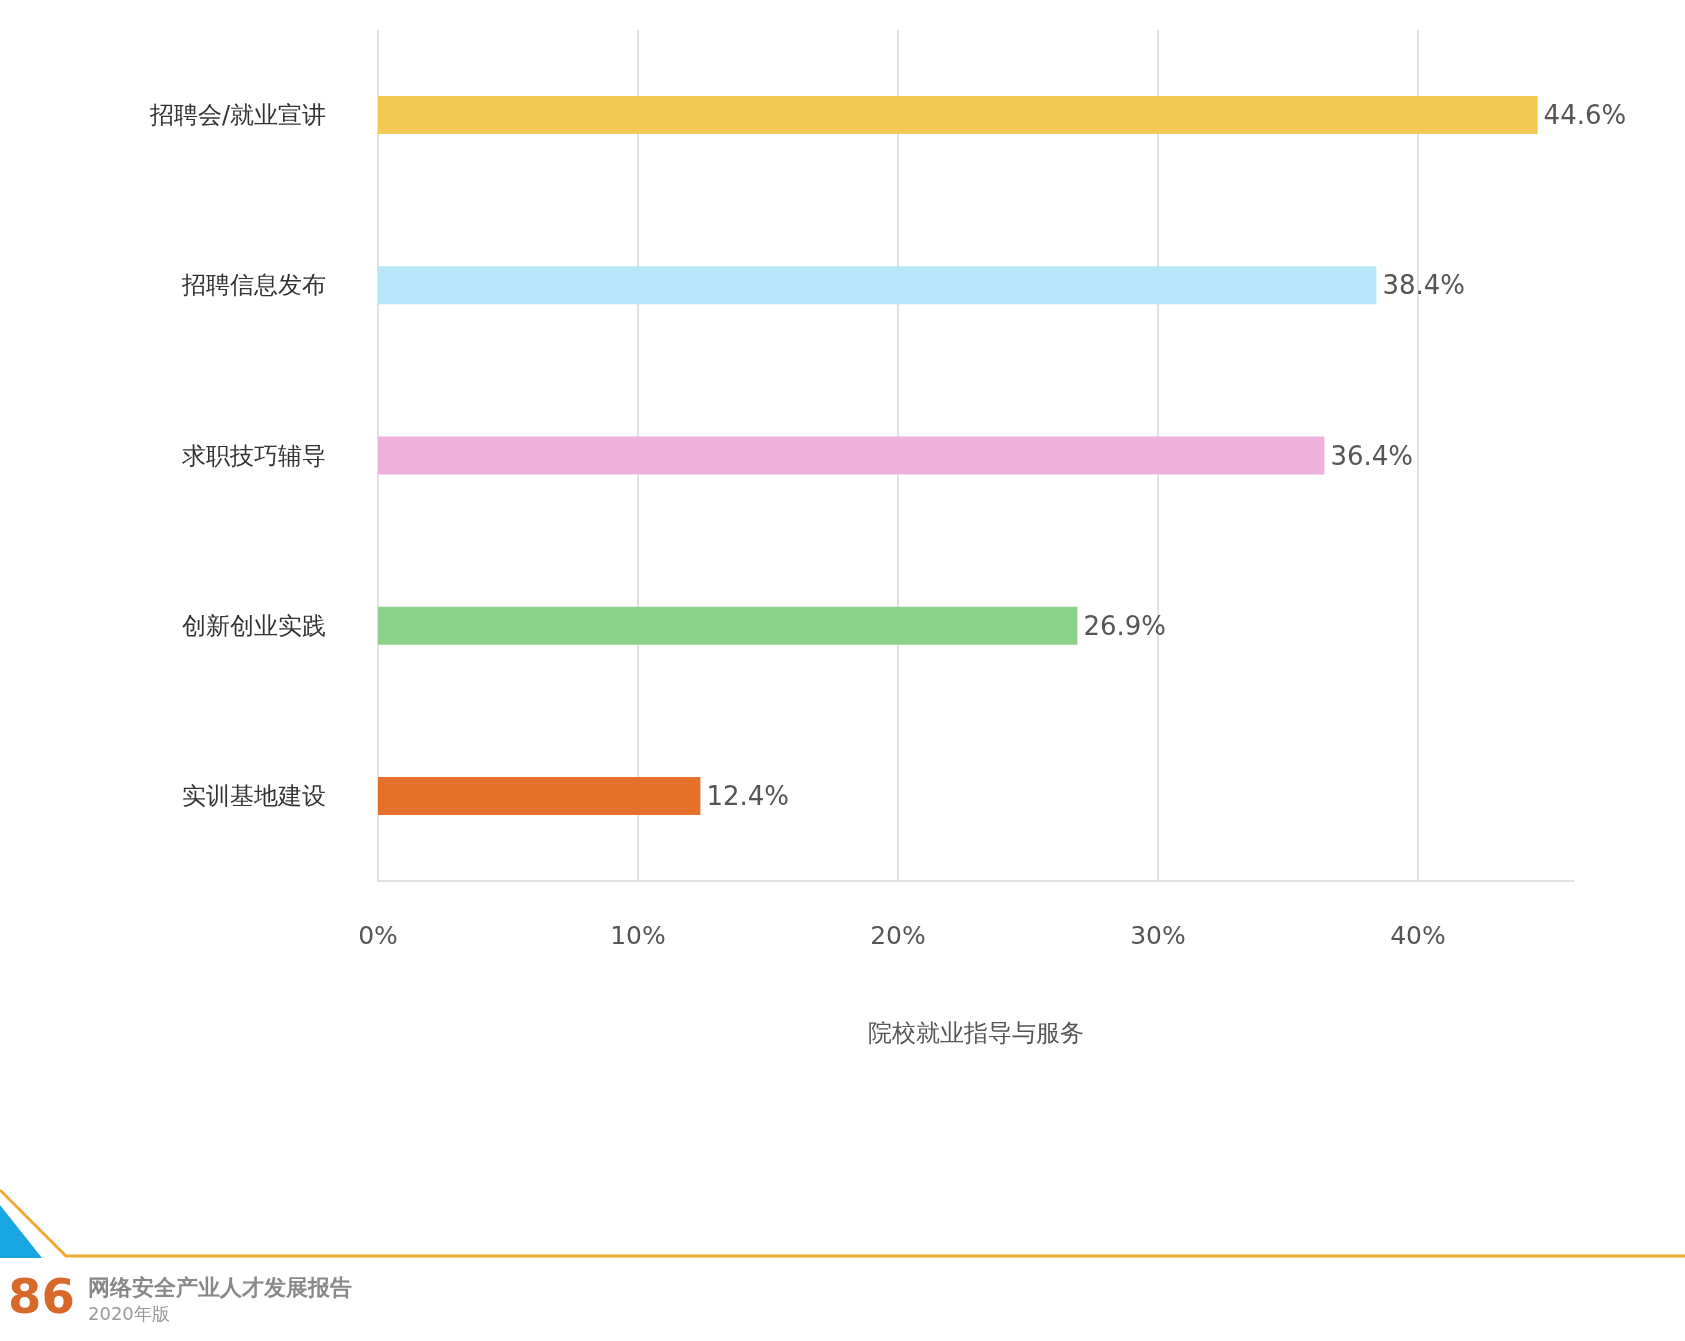 This screenshot has height=1341, width=1685. Describe the element at coordinates (748, 795) in the screenshot. I see `data-label: 12.4%` at that location.